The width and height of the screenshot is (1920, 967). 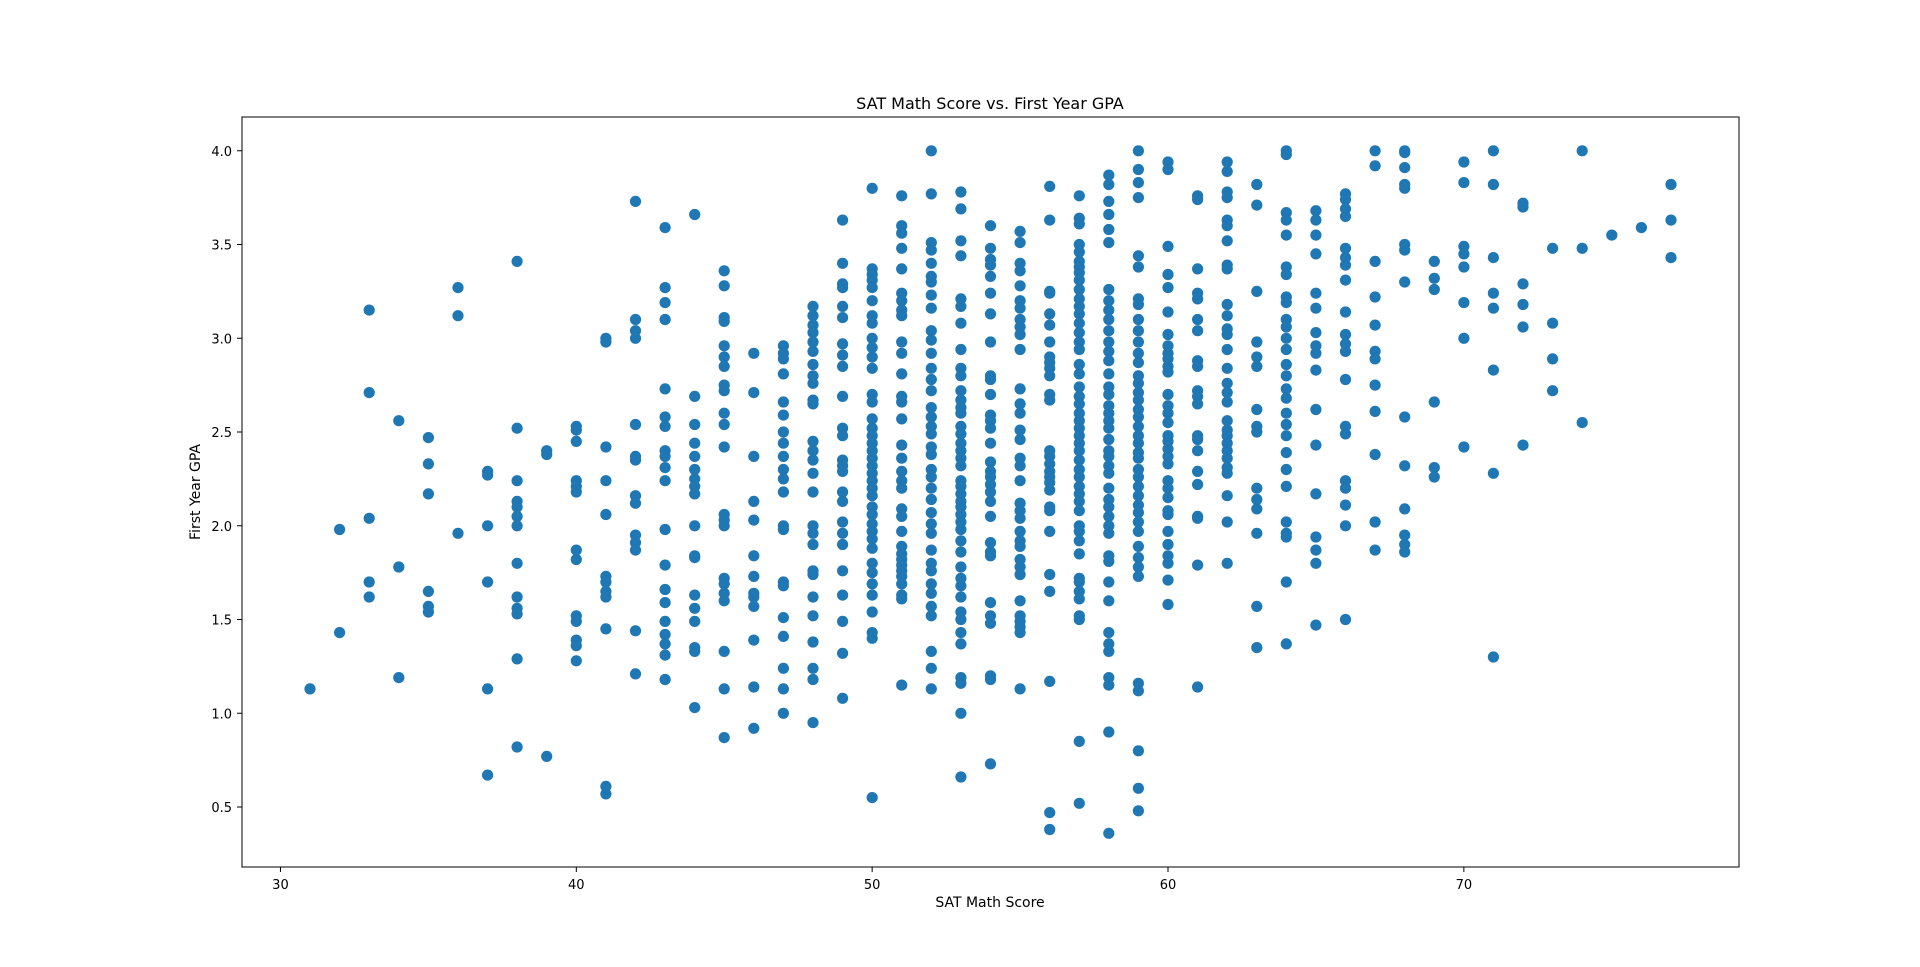 What do you see at coordinates (226, 480) in the screenshot?
I see `y-axis-ticks: 0.5 1.0 1.5 2.0 2.5 3.0 3.5 4.0` at bounding box center [226, 480].